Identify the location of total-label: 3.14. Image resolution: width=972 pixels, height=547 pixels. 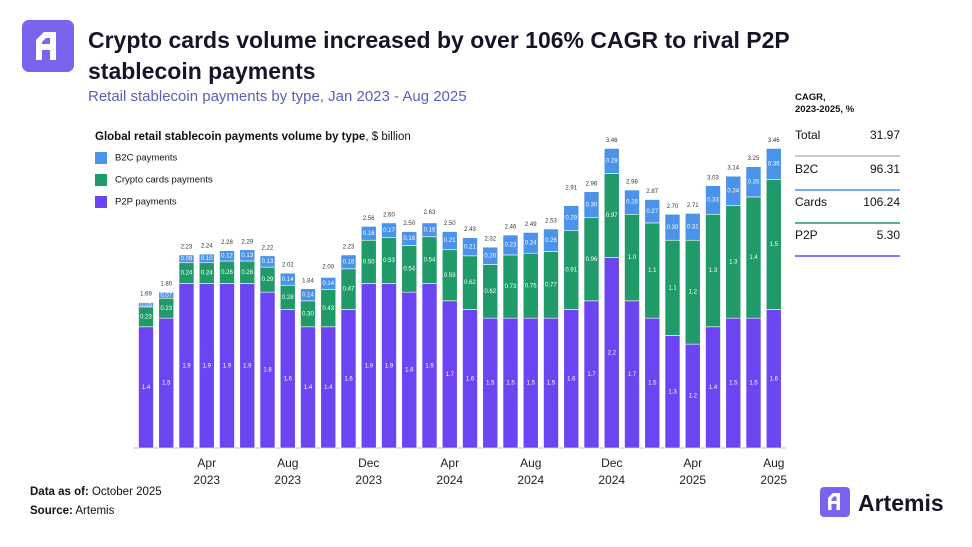
(733, 169).